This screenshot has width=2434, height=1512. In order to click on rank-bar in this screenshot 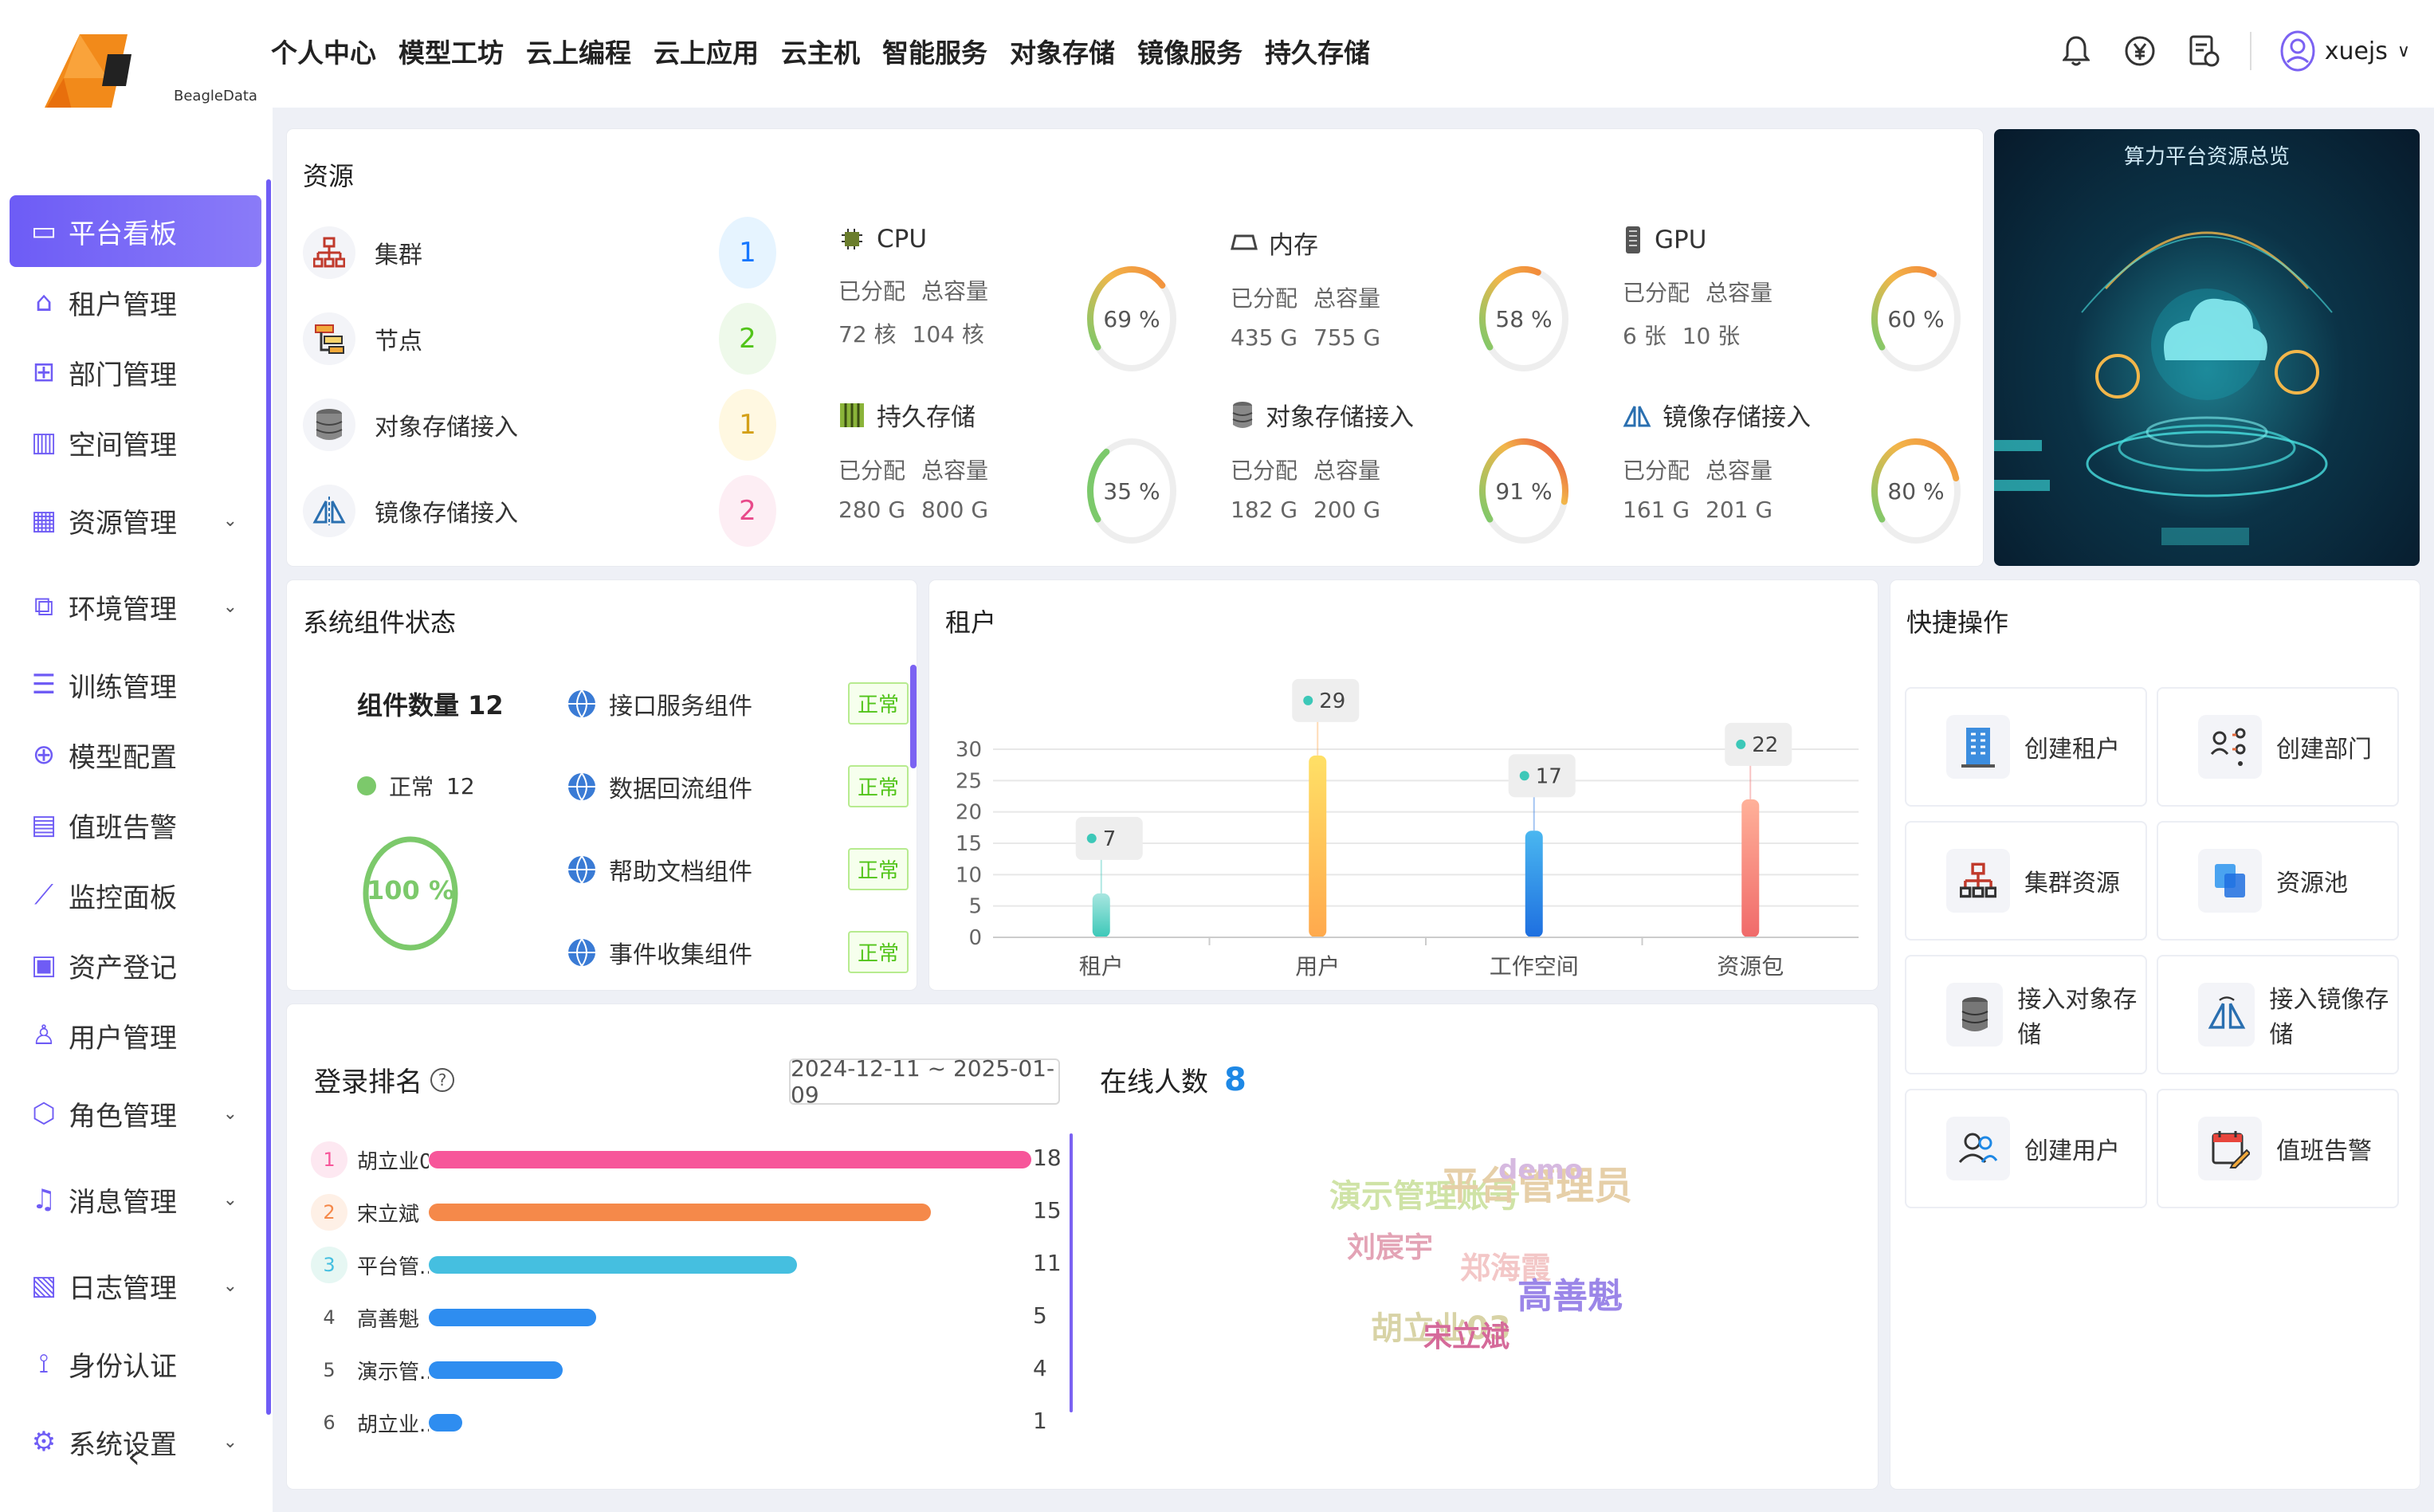, I will do `click(445, 1422)`.